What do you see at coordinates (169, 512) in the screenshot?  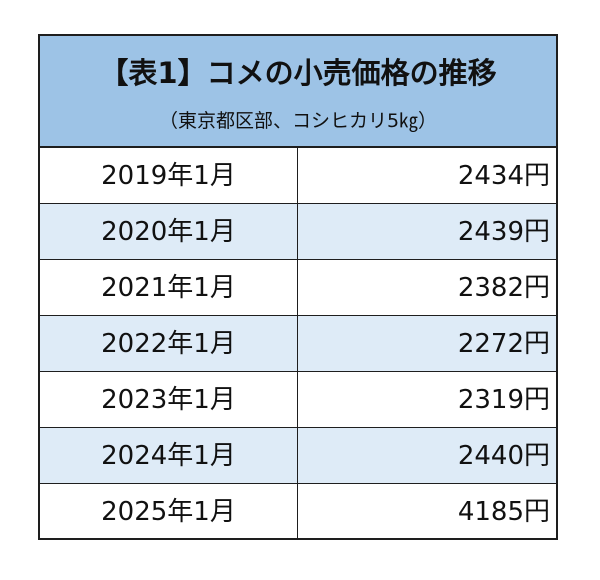 I see `year-cell: 2025年1月` at bounding box center [169, 512].